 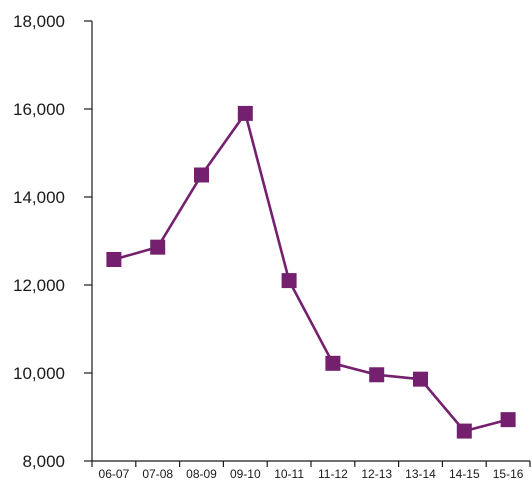 I want to click on x-tick-label: 06-07, so click(x=114, y=474).